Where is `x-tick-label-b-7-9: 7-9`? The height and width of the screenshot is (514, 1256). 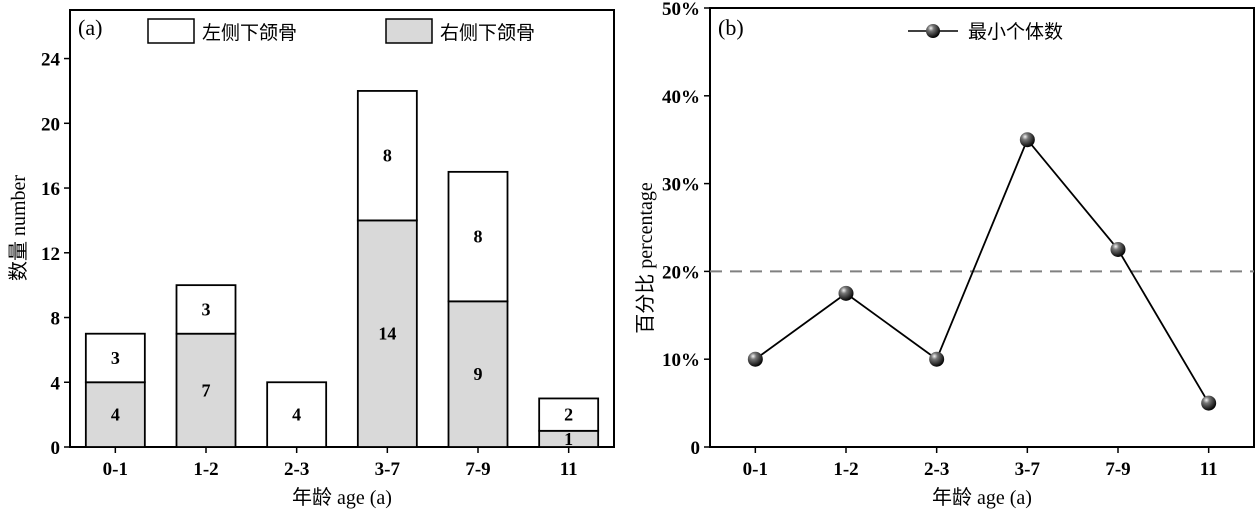 x-tick-label-b-7-9: 7-9 is located at coordinates (1117, 469).